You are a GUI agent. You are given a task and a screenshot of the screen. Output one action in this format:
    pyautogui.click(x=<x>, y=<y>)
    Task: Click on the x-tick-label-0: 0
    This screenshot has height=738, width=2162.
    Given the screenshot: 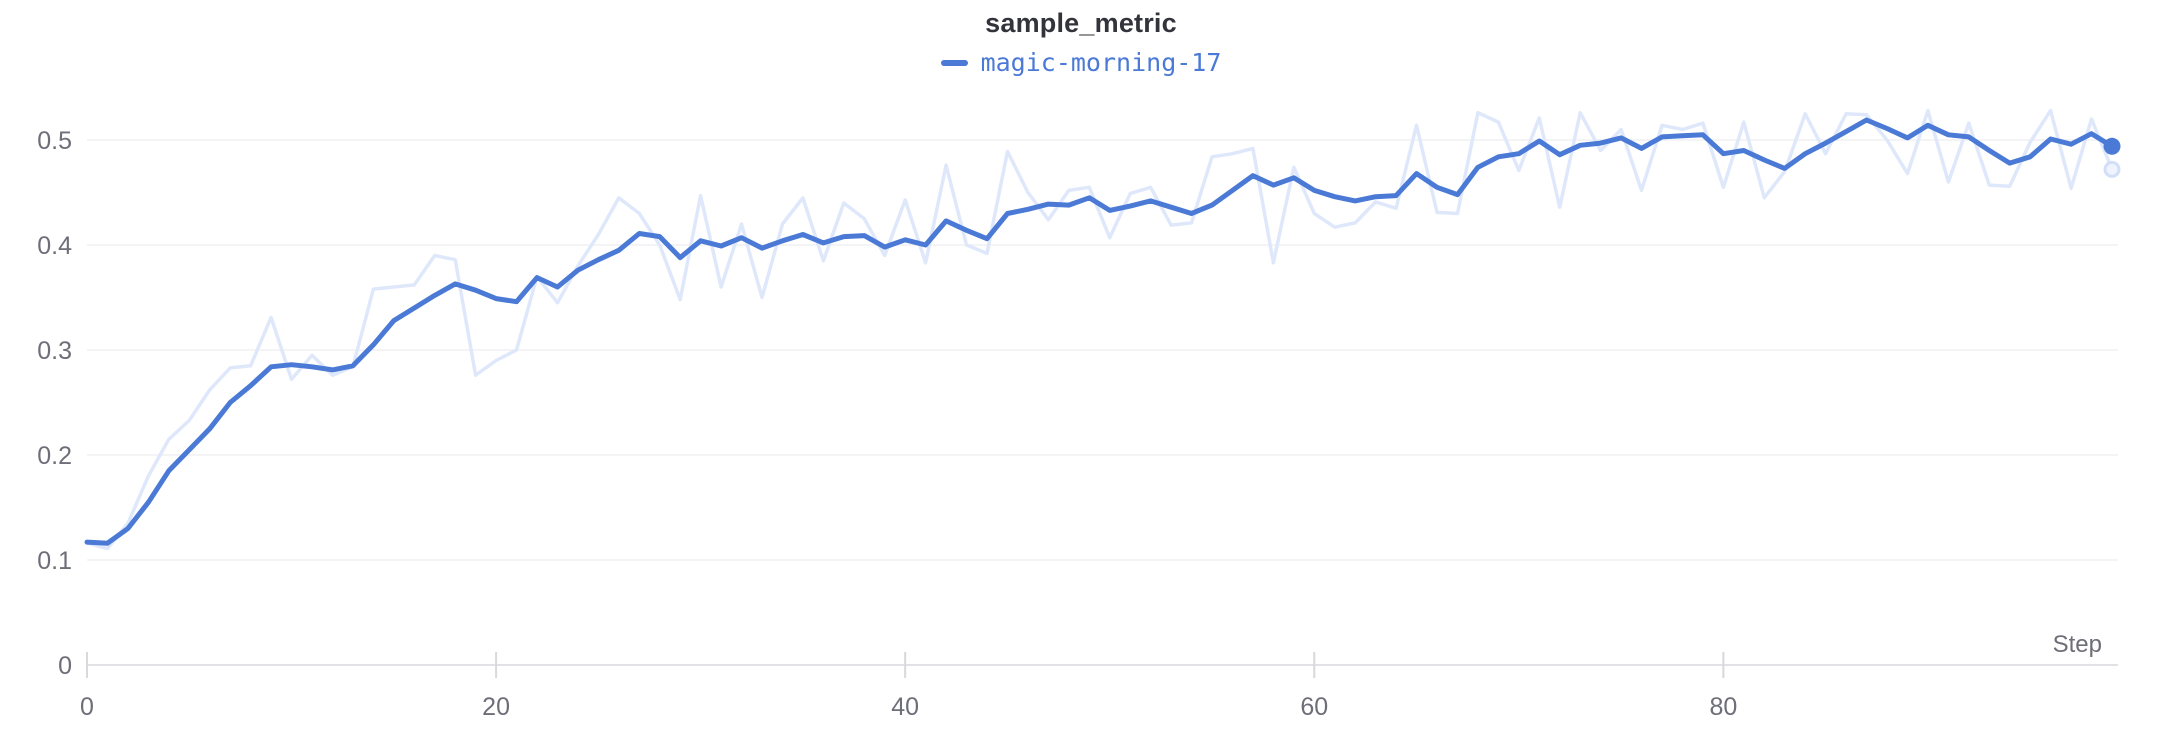 What is the action you would take?
    pyautogui.click(x=87, y=707)
    